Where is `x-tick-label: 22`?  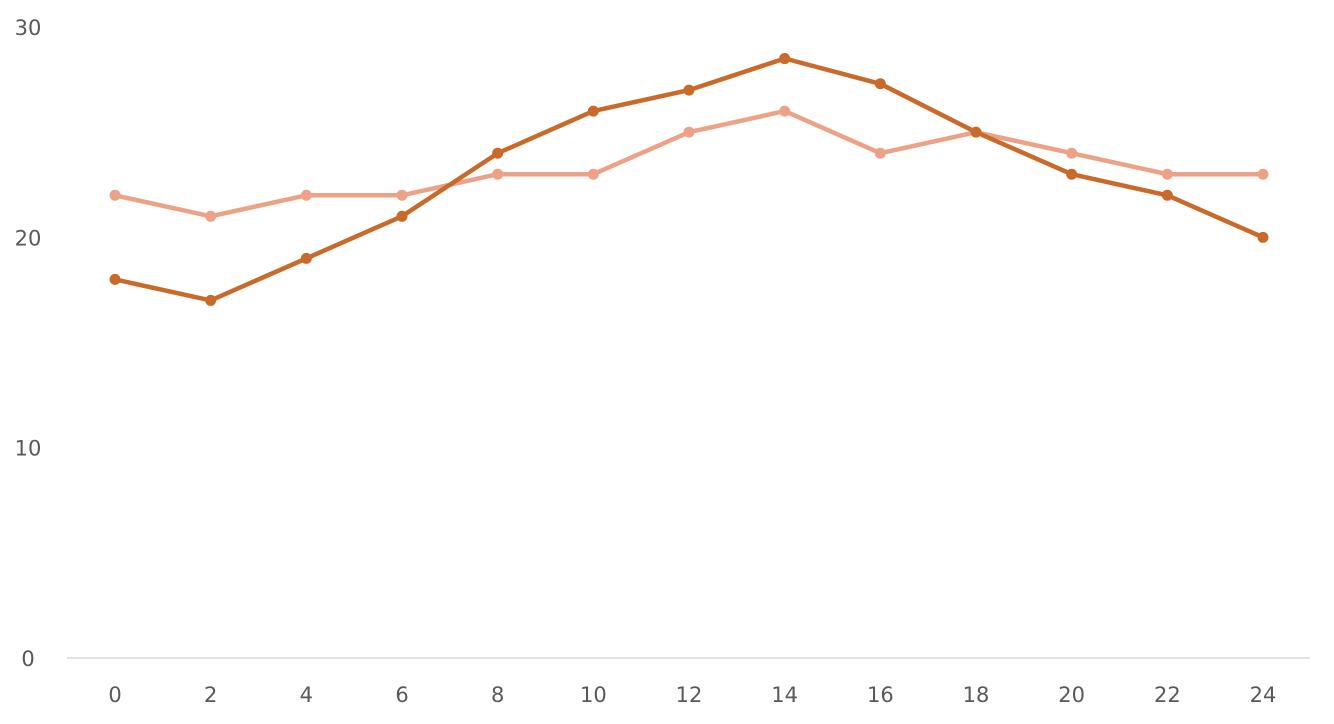
x-tick-label: 22 is located at coordinates (1167, 695).